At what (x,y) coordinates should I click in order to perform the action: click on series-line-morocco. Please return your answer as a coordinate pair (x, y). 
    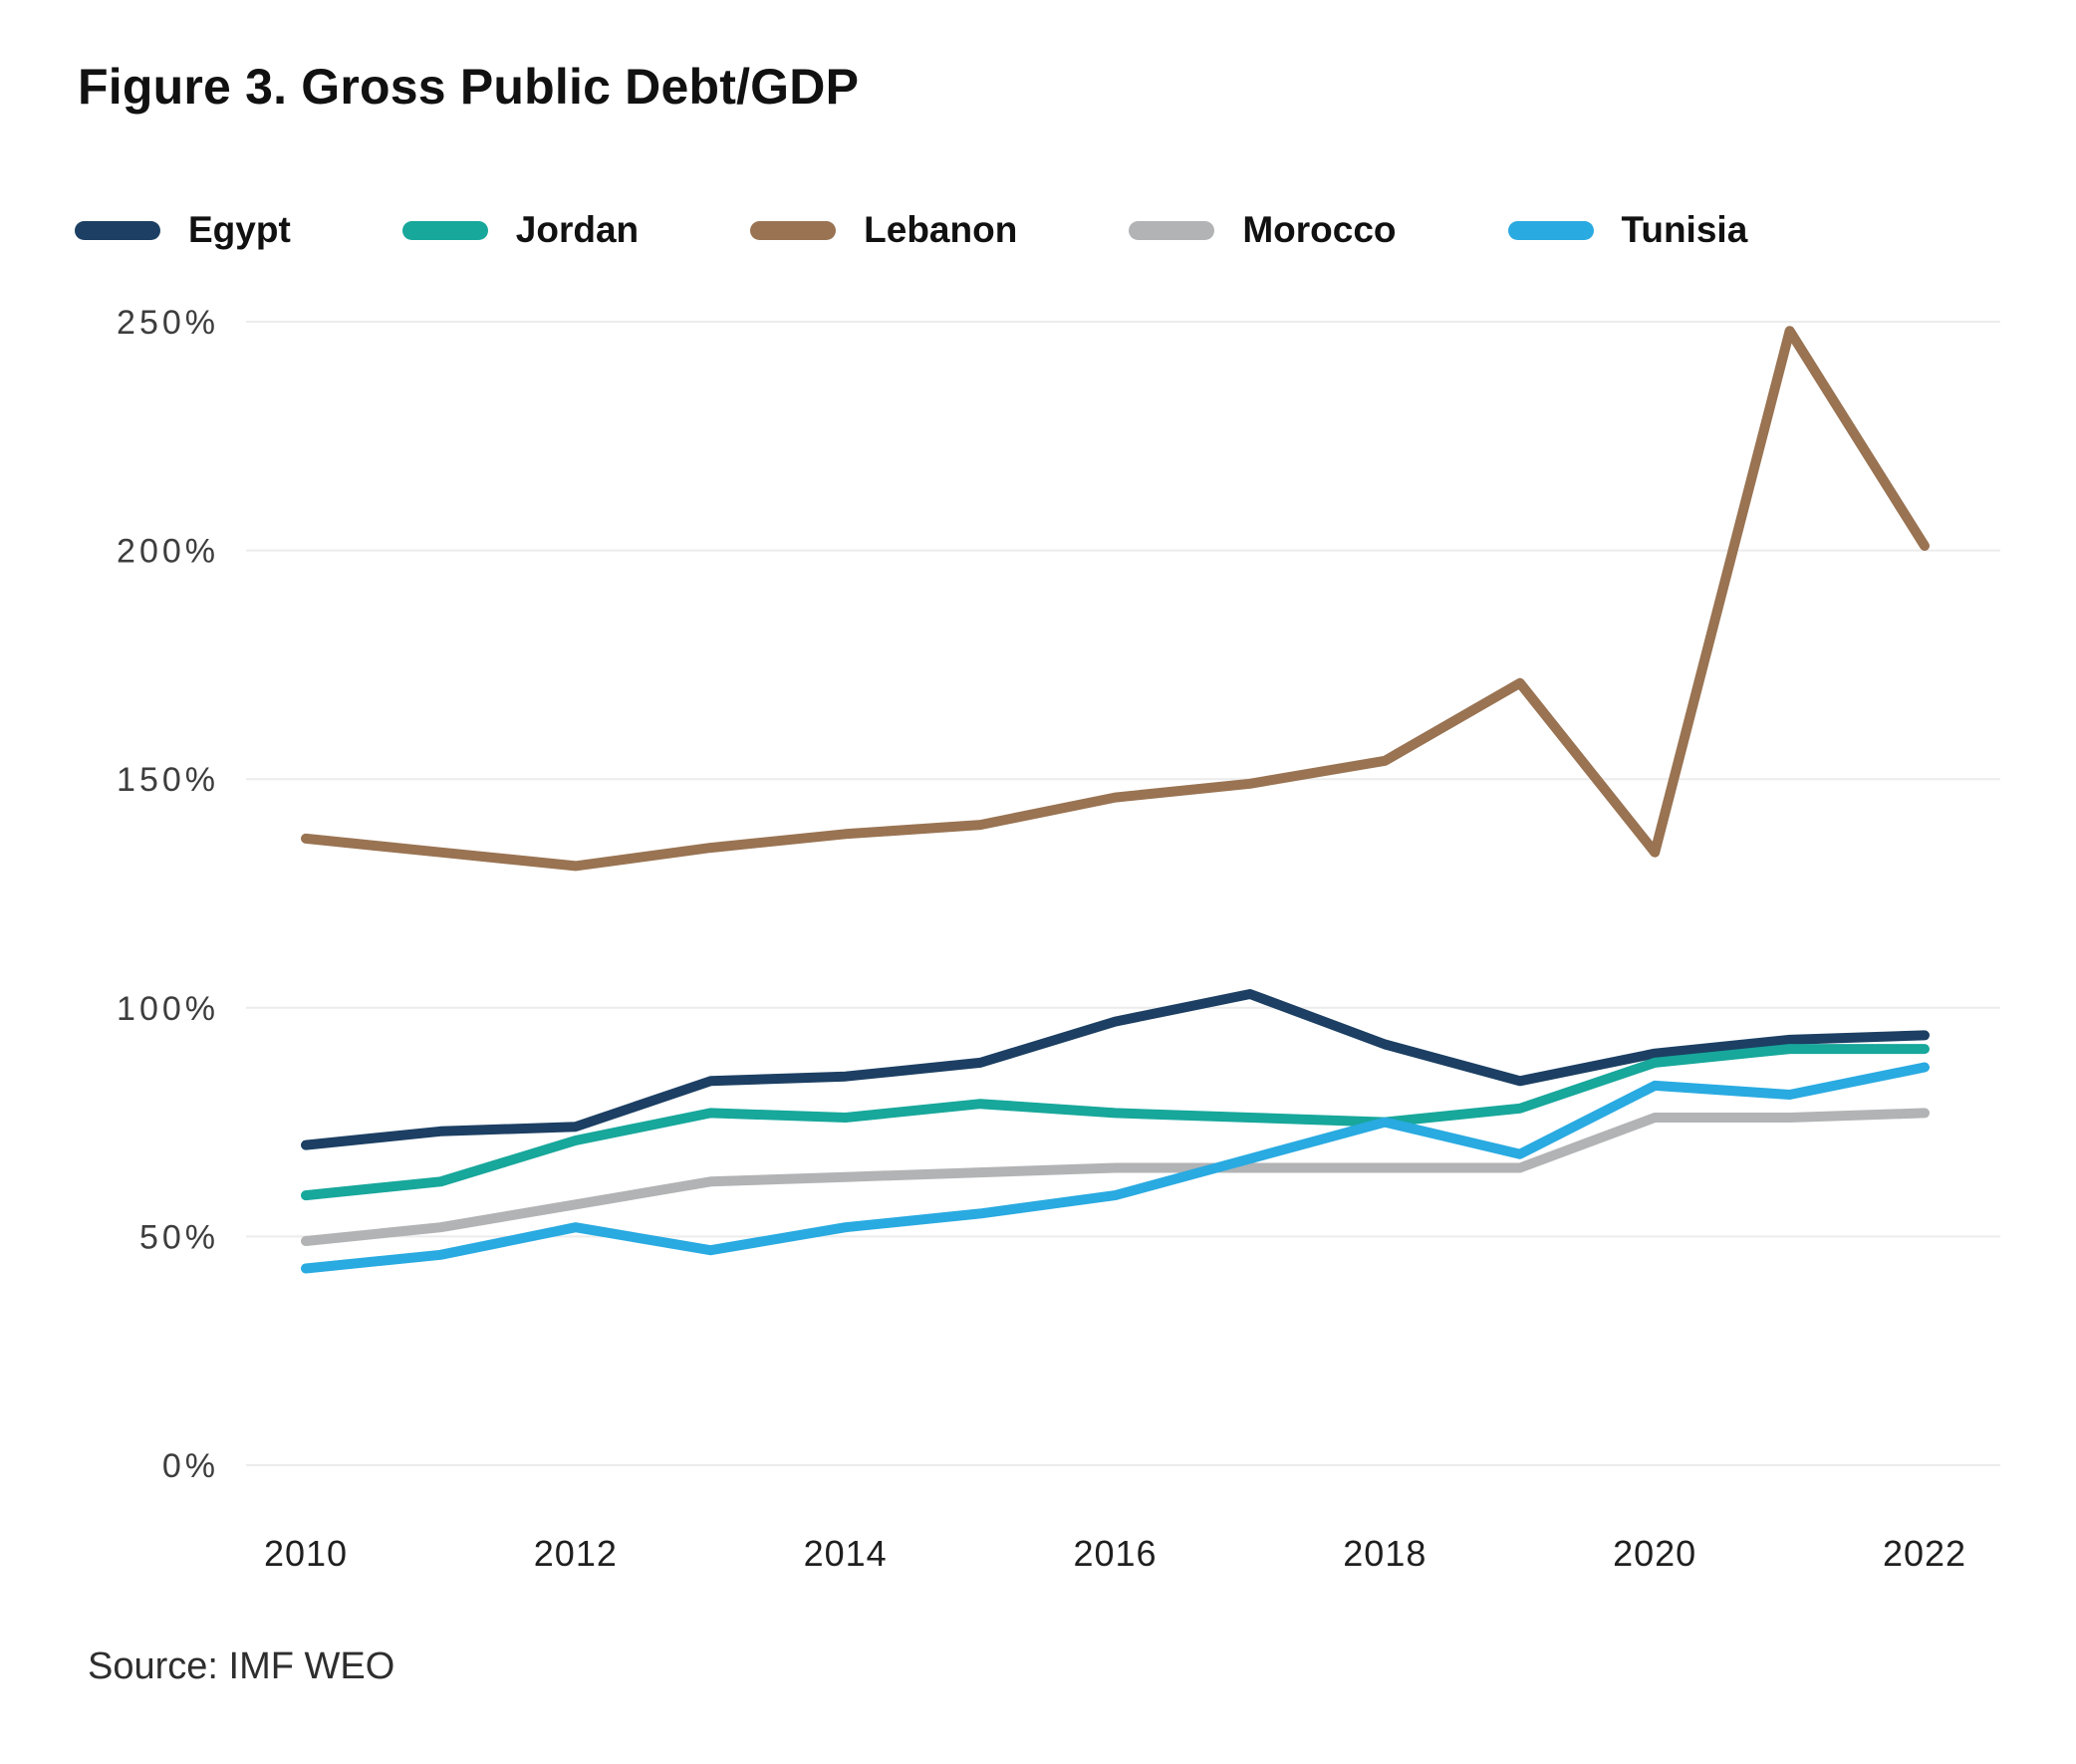
    Looking at the image, I should click on (1115, 1177).